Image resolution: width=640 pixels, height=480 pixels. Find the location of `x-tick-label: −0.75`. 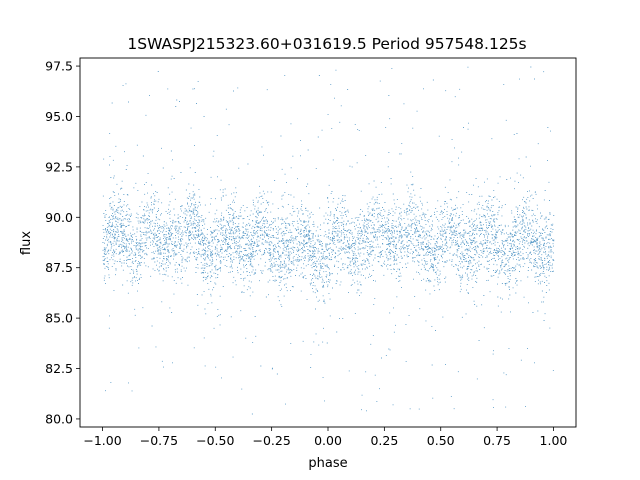

x-tick-label: −0.75 is located at coordinates (159, 440).